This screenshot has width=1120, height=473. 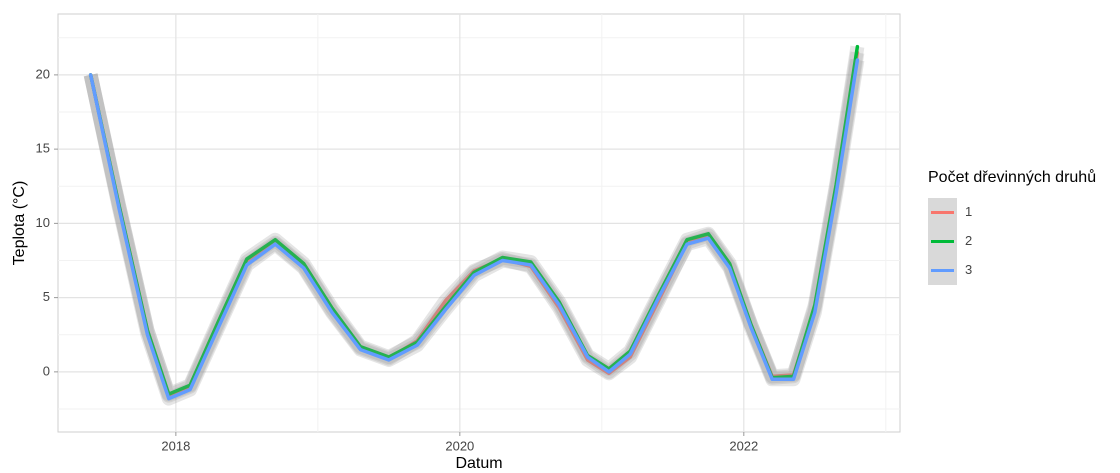 What do you see at coordinates (1012, 177) in the screenshot?
I see `legend-title: Počet dřevinných druhů` at bounding box center [1012, 177].